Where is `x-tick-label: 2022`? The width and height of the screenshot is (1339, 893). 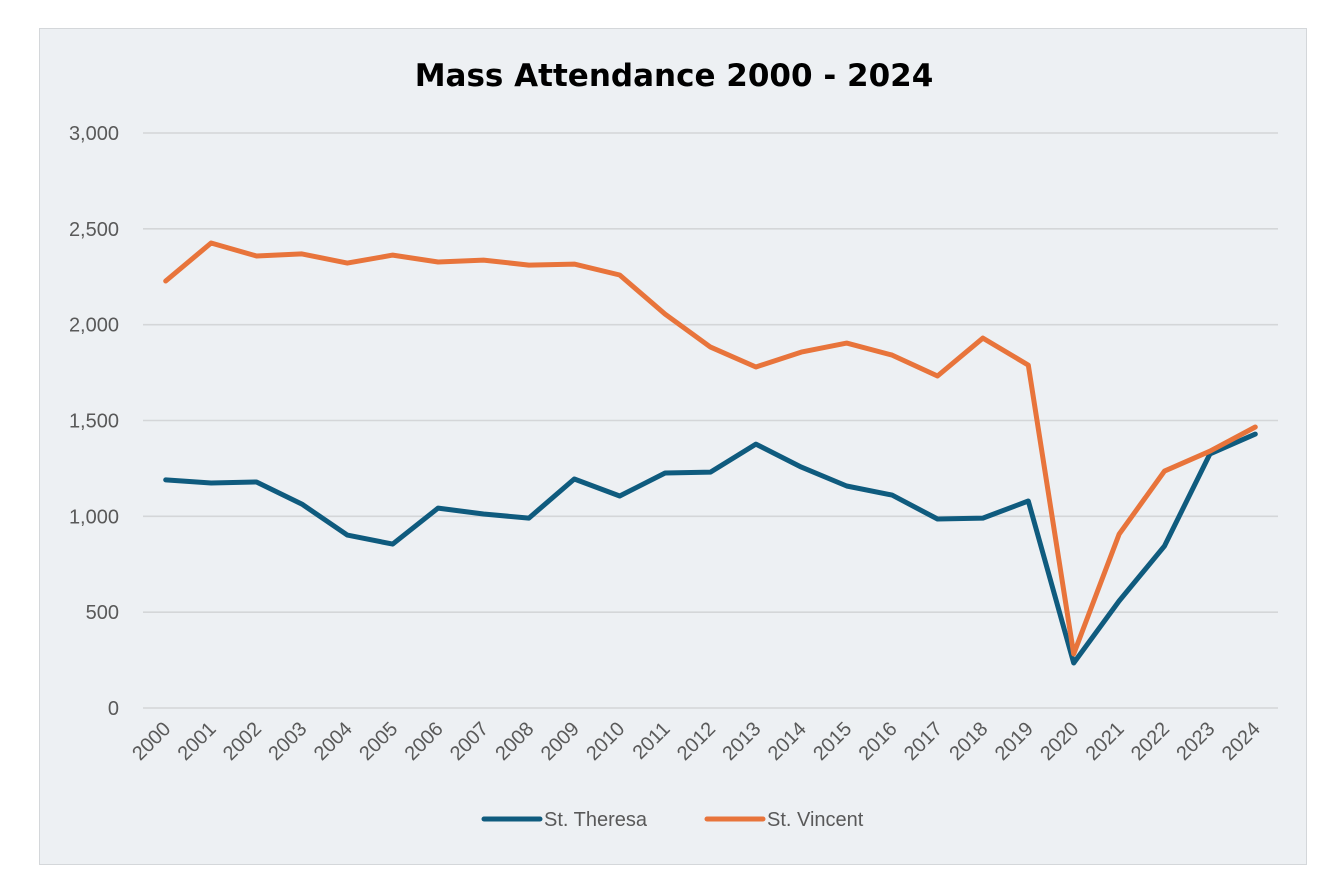 x-tick-label: 2022 is located at coordinates (1150, 741).